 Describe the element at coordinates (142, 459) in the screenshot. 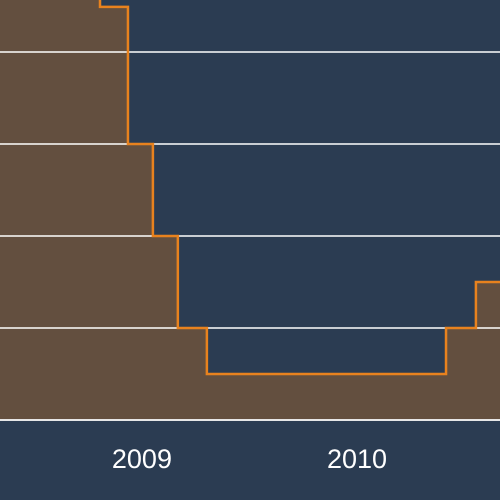

I see `x-tick-label: 2009` at that location.